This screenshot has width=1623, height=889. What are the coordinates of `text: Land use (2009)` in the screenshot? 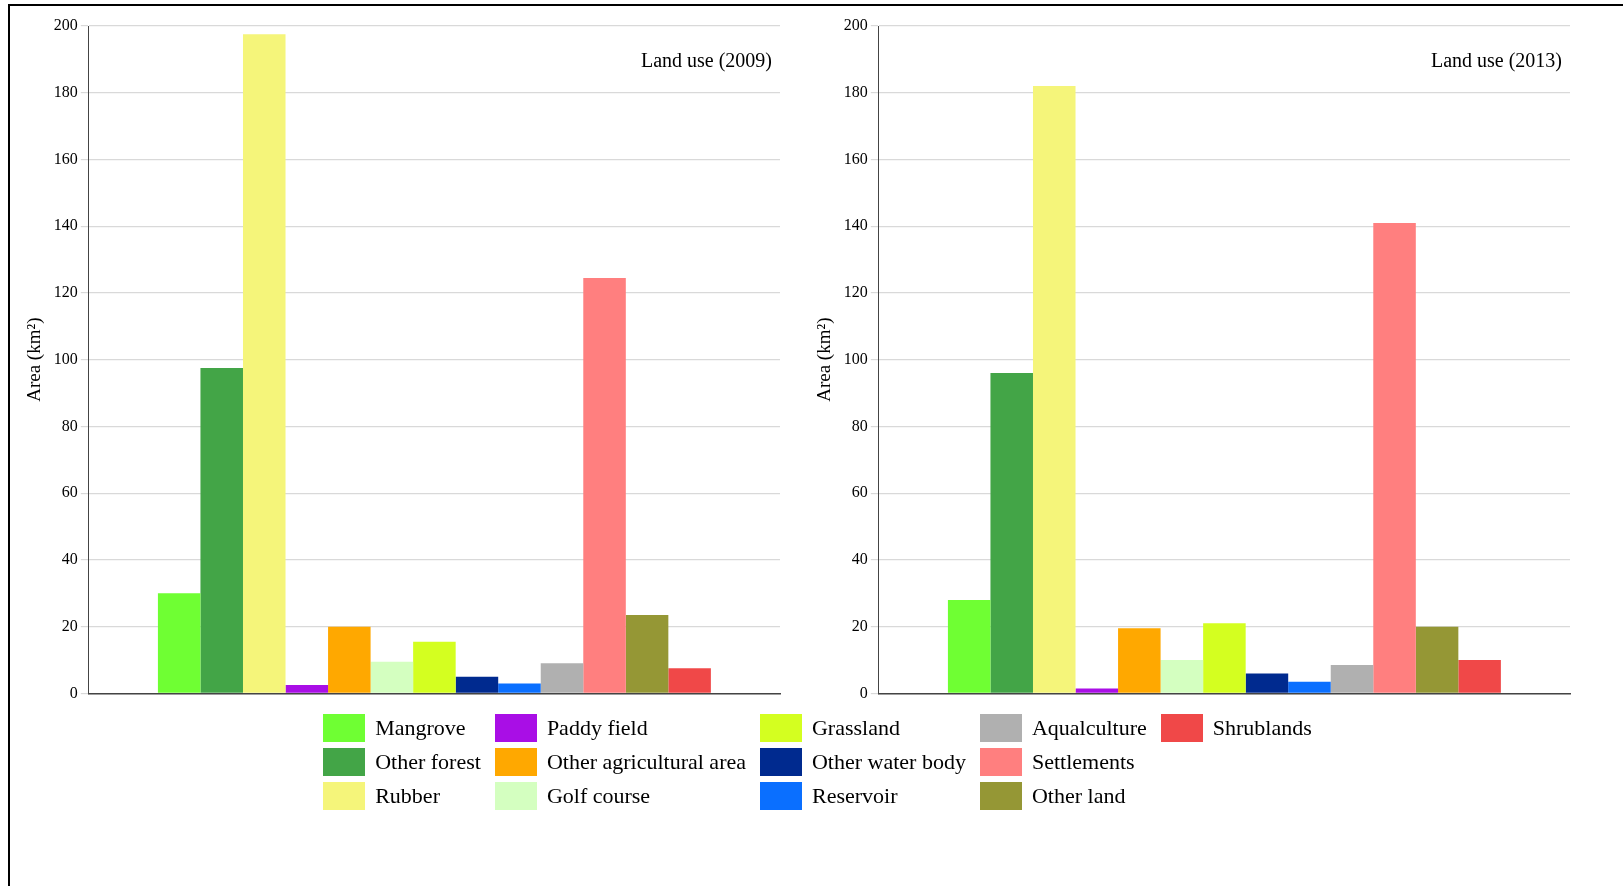 It's located at (706, 61).